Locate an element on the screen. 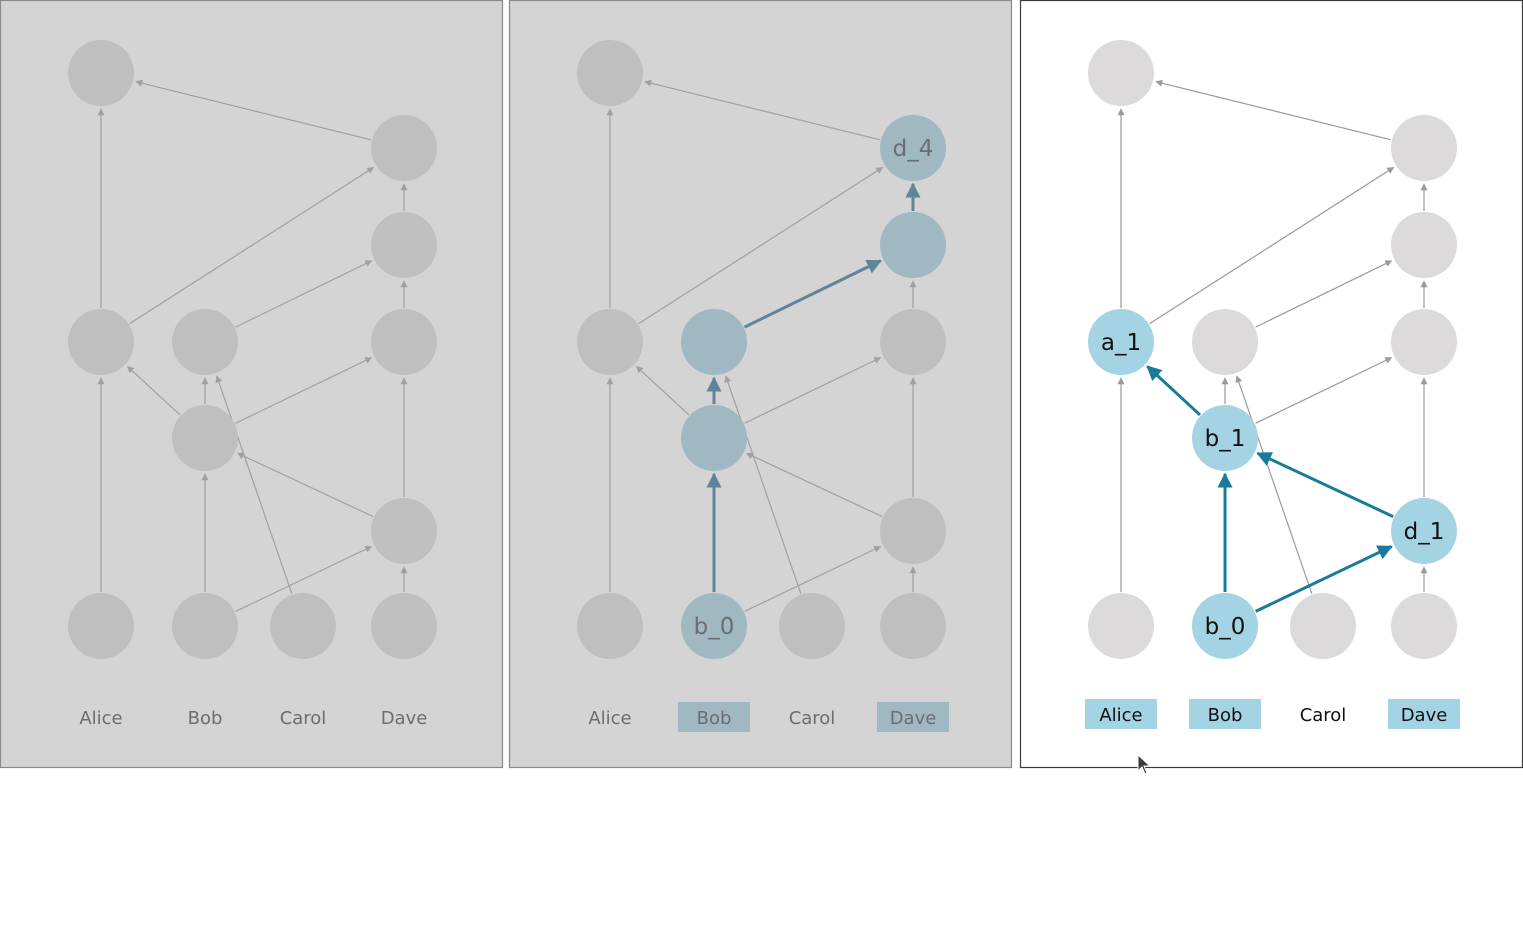  node-label: b_1 is located at coordinates (1225, 439).